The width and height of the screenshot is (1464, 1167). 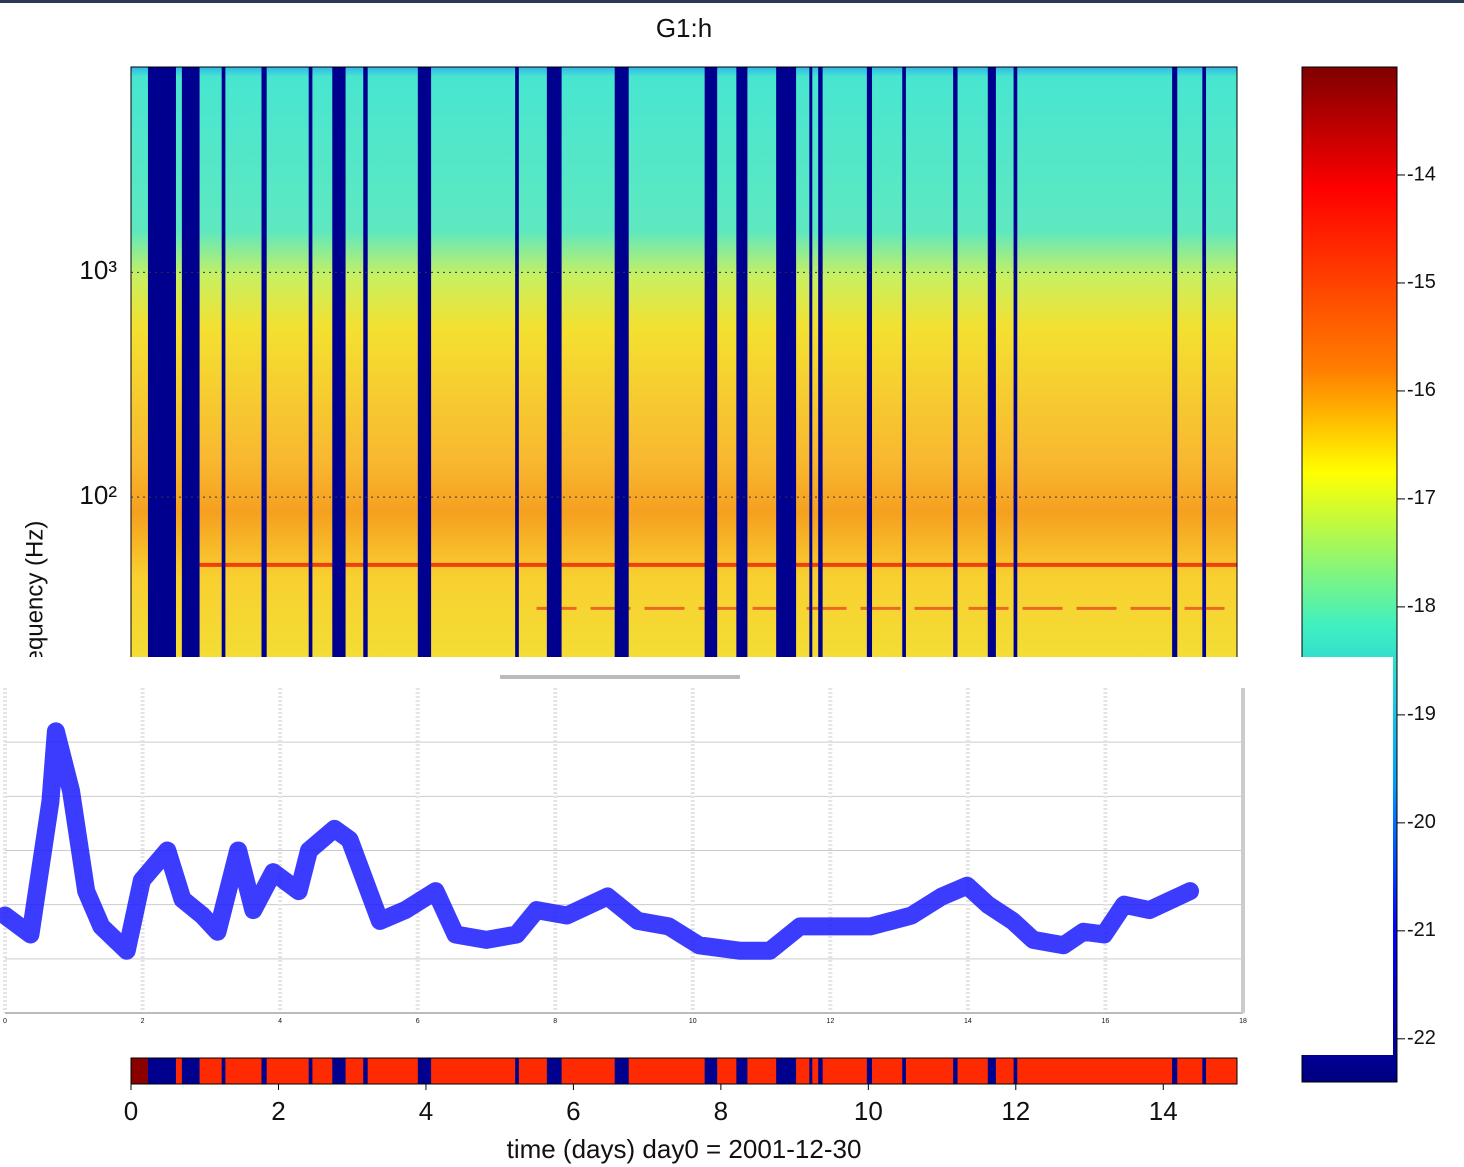 I want to click on colorbar-tick-label: -20, so click(x=1421, y=822).